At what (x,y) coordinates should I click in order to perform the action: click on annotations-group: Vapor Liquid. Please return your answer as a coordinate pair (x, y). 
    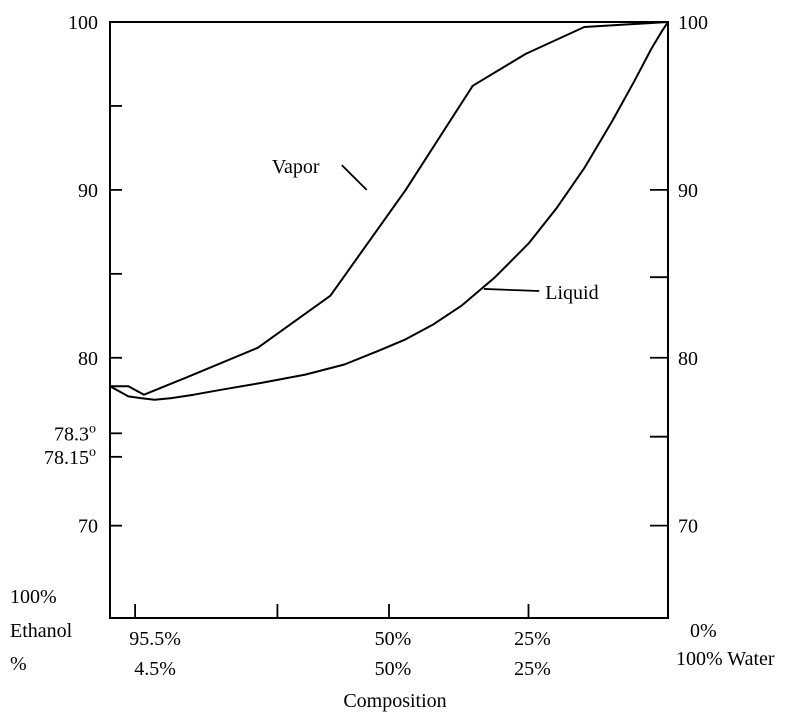
    Looking at the image, I should click on (435, 230).